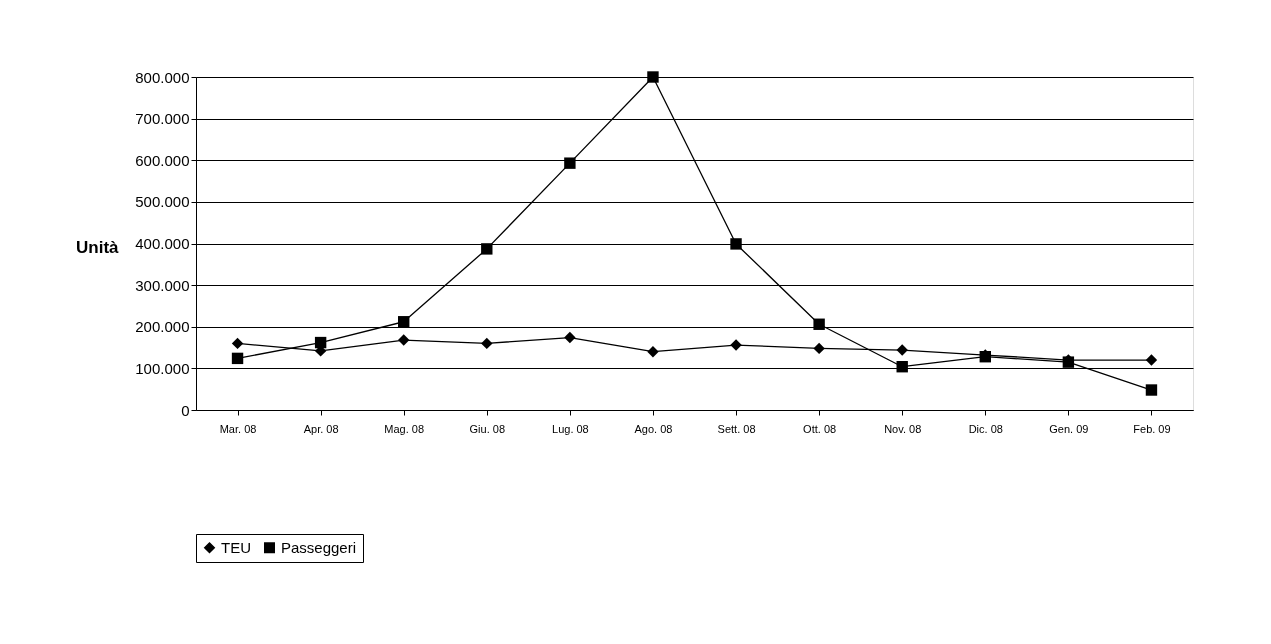 The width and height of the screenshot is (1271, 644). Describe the element at coordinates (570, 428) in the screenshot. I see `x-tick-label: Lug. 08` at that location.